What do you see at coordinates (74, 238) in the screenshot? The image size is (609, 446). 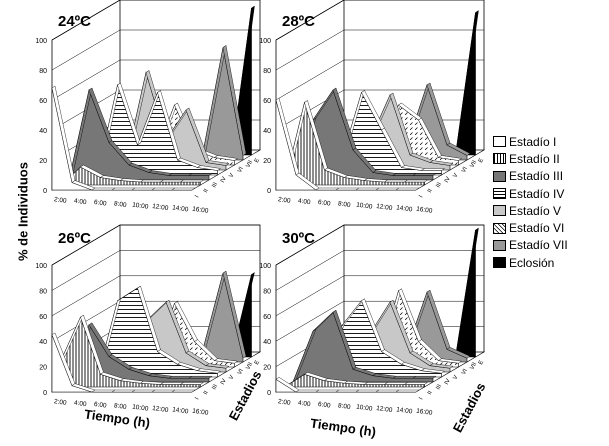 I see `panel-title-26: 26ºC` at bounding box center [74, 238].